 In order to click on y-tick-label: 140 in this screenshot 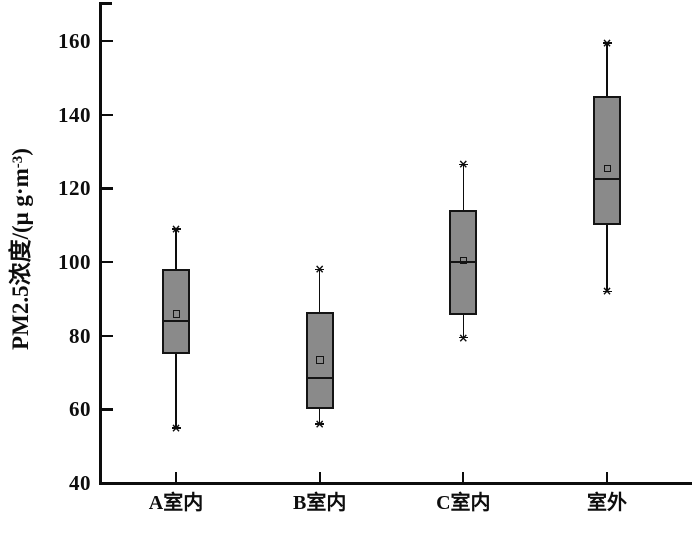, I will do `click(74, 114)`.